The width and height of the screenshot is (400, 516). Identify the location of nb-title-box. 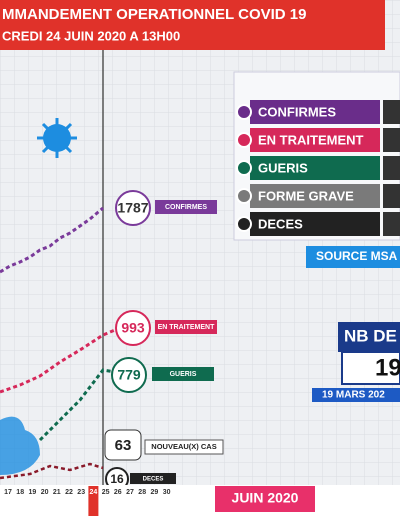
(369, 337).